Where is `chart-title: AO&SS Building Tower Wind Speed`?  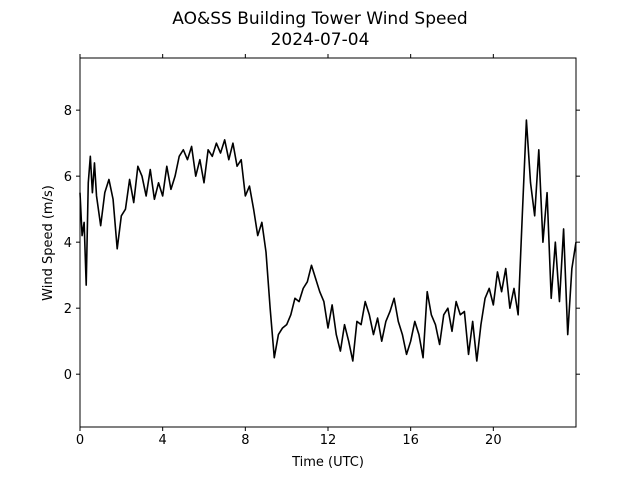
chart-title: AO&SS Building Tower Wind Speed is located at coordinates (319, 19).